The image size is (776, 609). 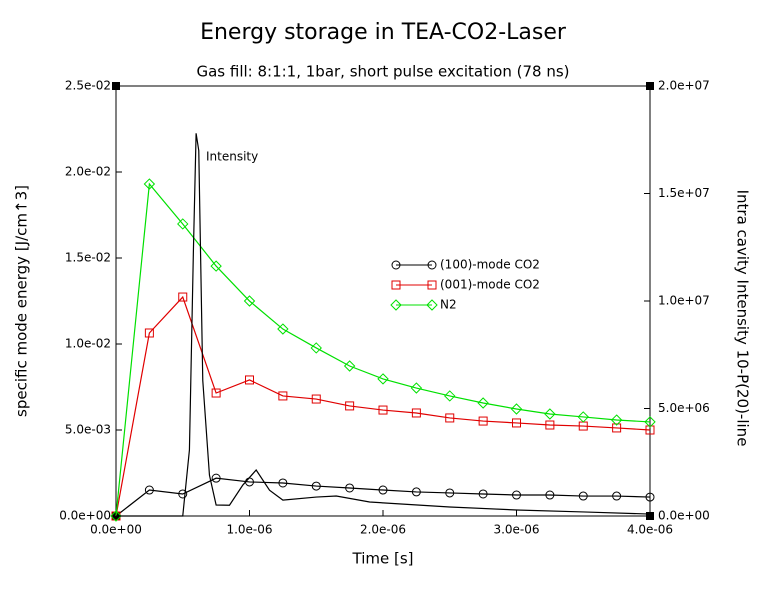 What do you see at coordinates (249, 530) in the screenshot?
I see `x-tick-label: 1.0e-06` at bounding box center [249, 530].